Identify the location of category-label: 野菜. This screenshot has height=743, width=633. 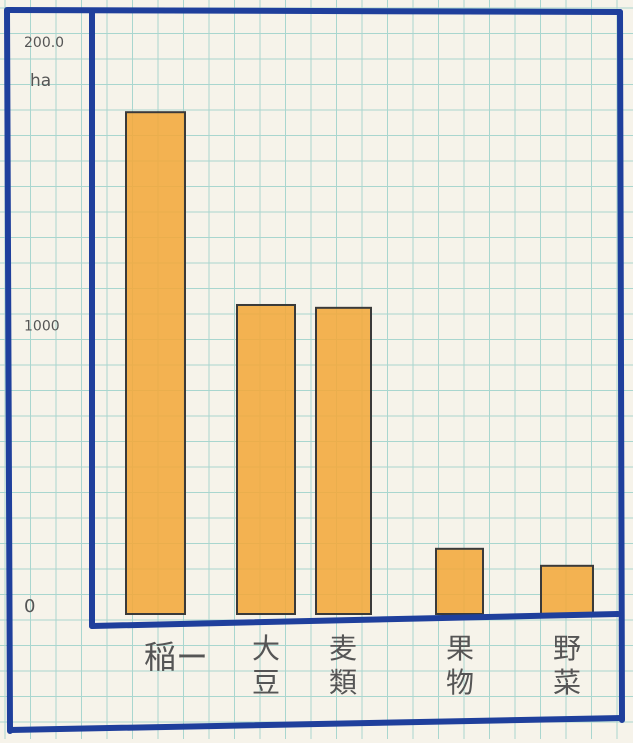
(567, 665).